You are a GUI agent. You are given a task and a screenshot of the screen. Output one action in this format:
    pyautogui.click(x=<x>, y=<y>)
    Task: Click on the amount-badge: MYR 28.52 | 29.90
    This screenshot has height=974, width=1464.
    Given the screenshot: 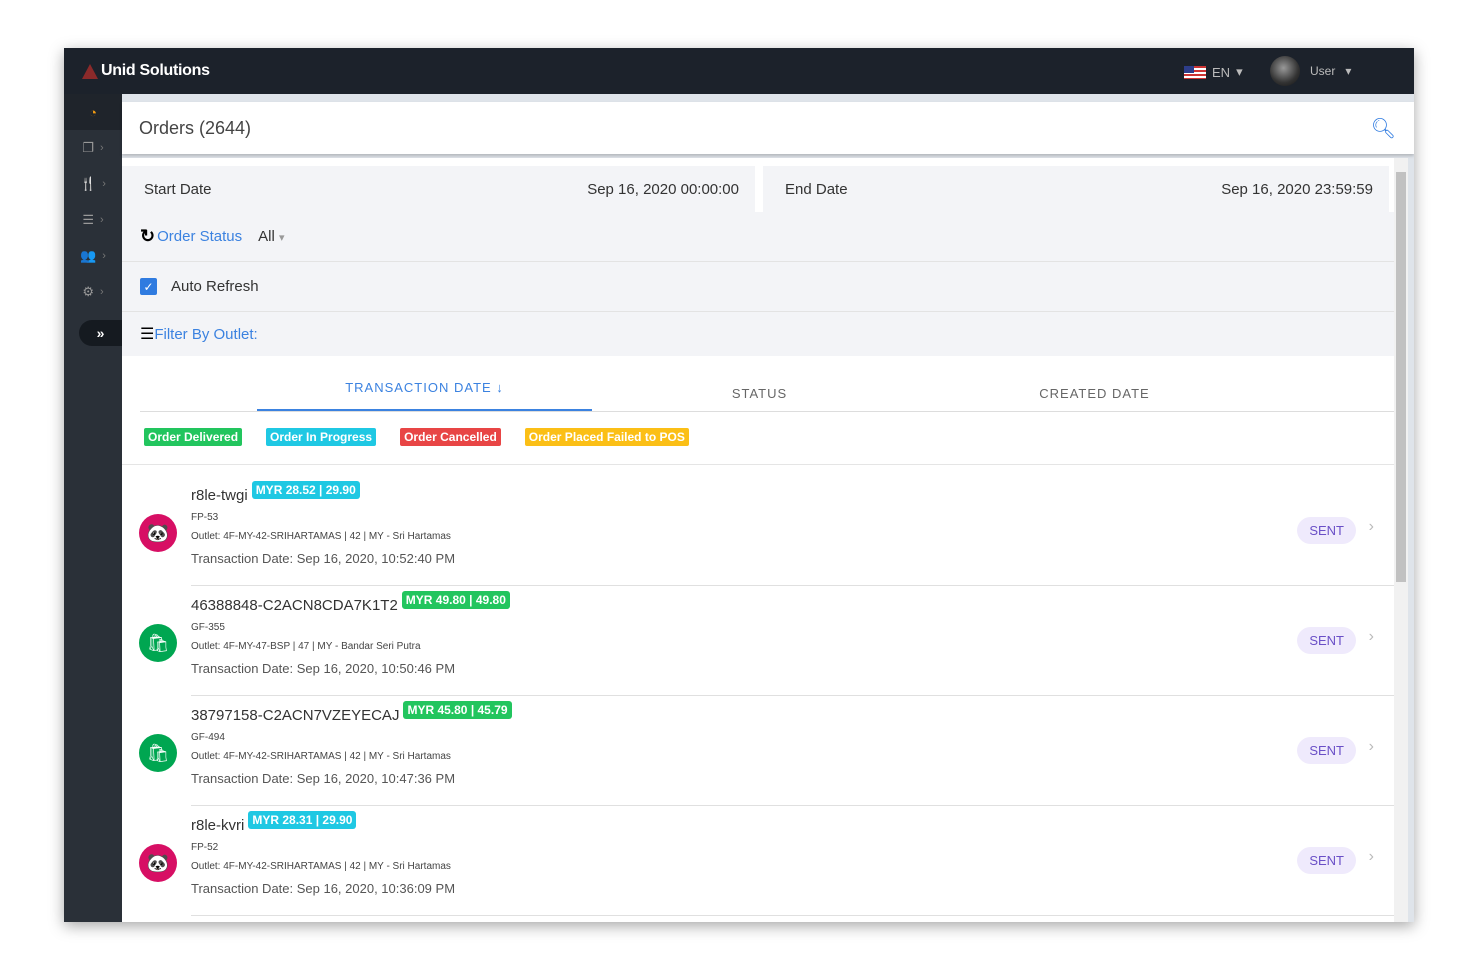 What is the action you would take?
    pyautogui.click(x=305, y=490)
    